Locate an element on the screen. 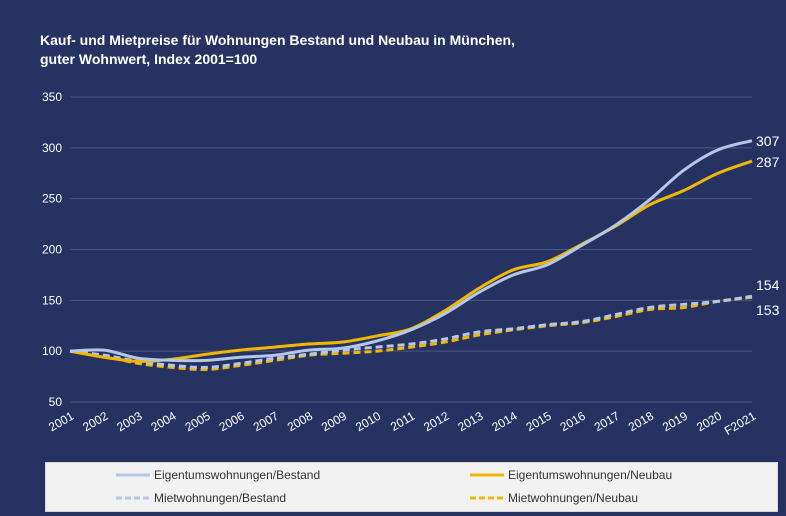 Image resolution: width=786 pixels, height=516 pixels. x-tick-label: 2018 is located at coordinates (641, 422).